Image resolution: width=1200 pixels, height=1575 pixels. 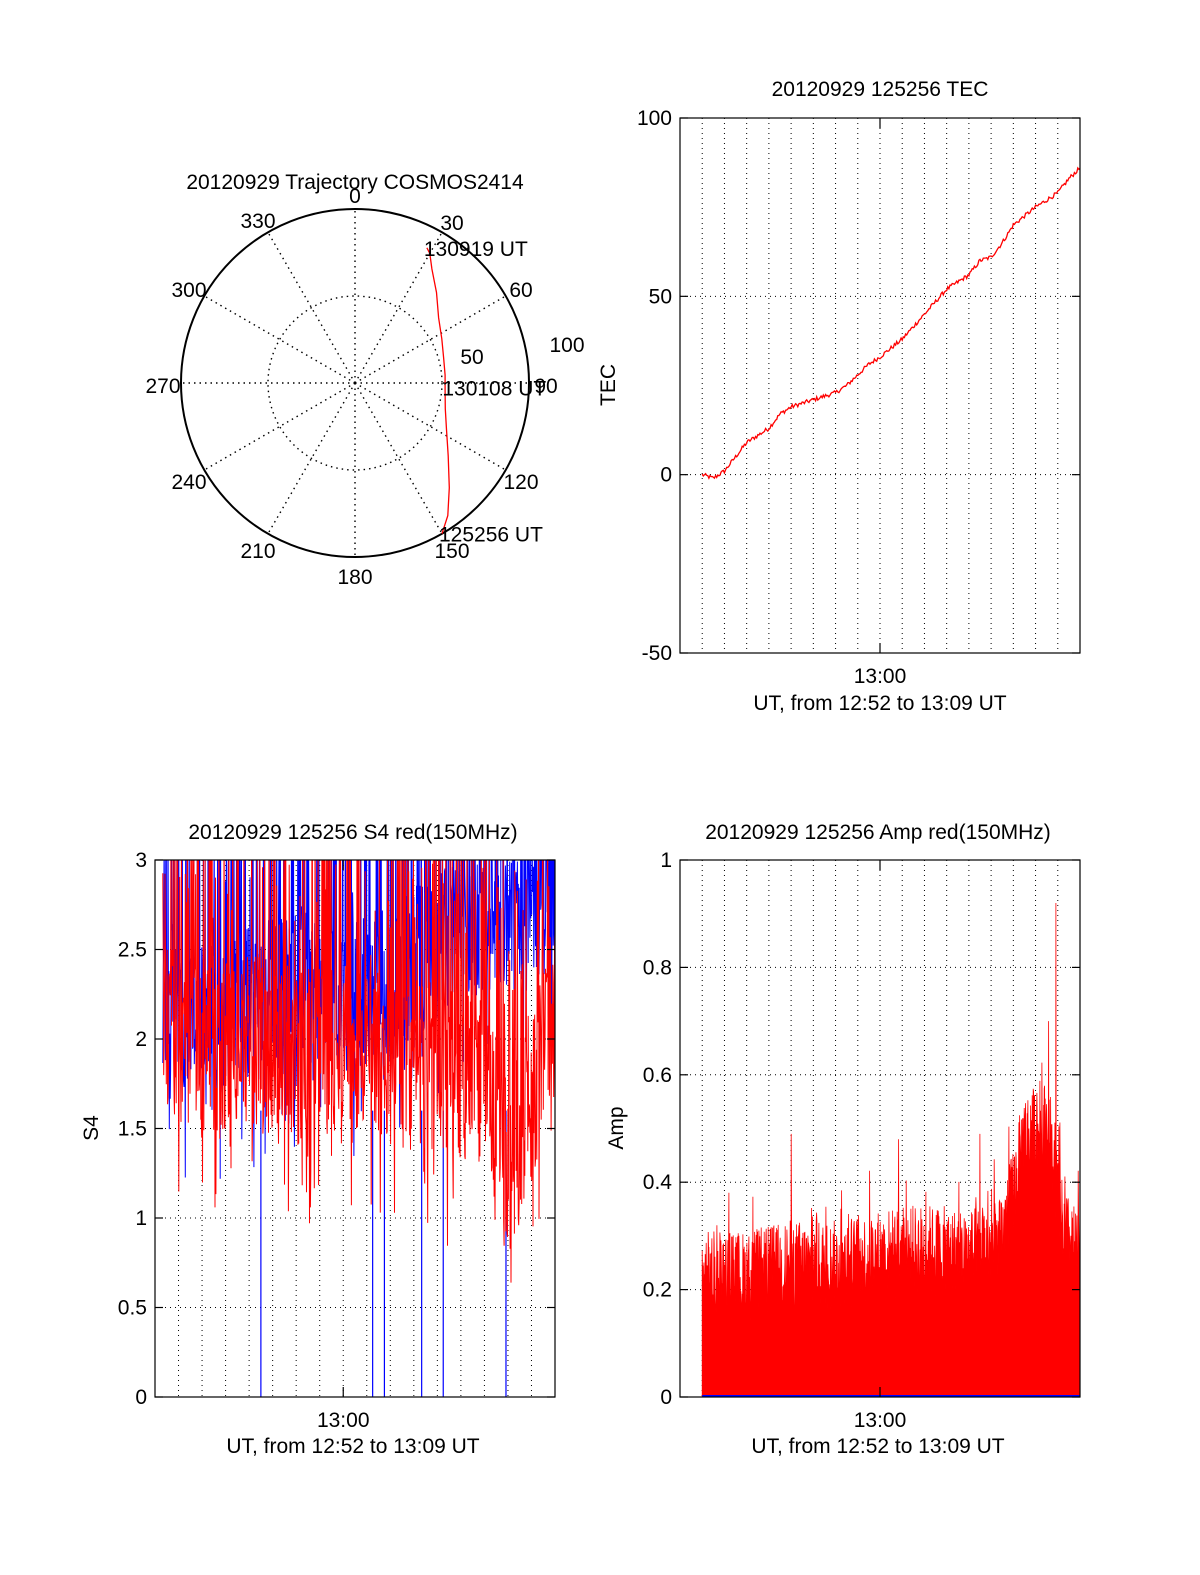 What do you see at coordinates (880, 89) in the screenshot?
I see `tec-title: 20120929 125256 TEC` at bounding box center [880, 89].